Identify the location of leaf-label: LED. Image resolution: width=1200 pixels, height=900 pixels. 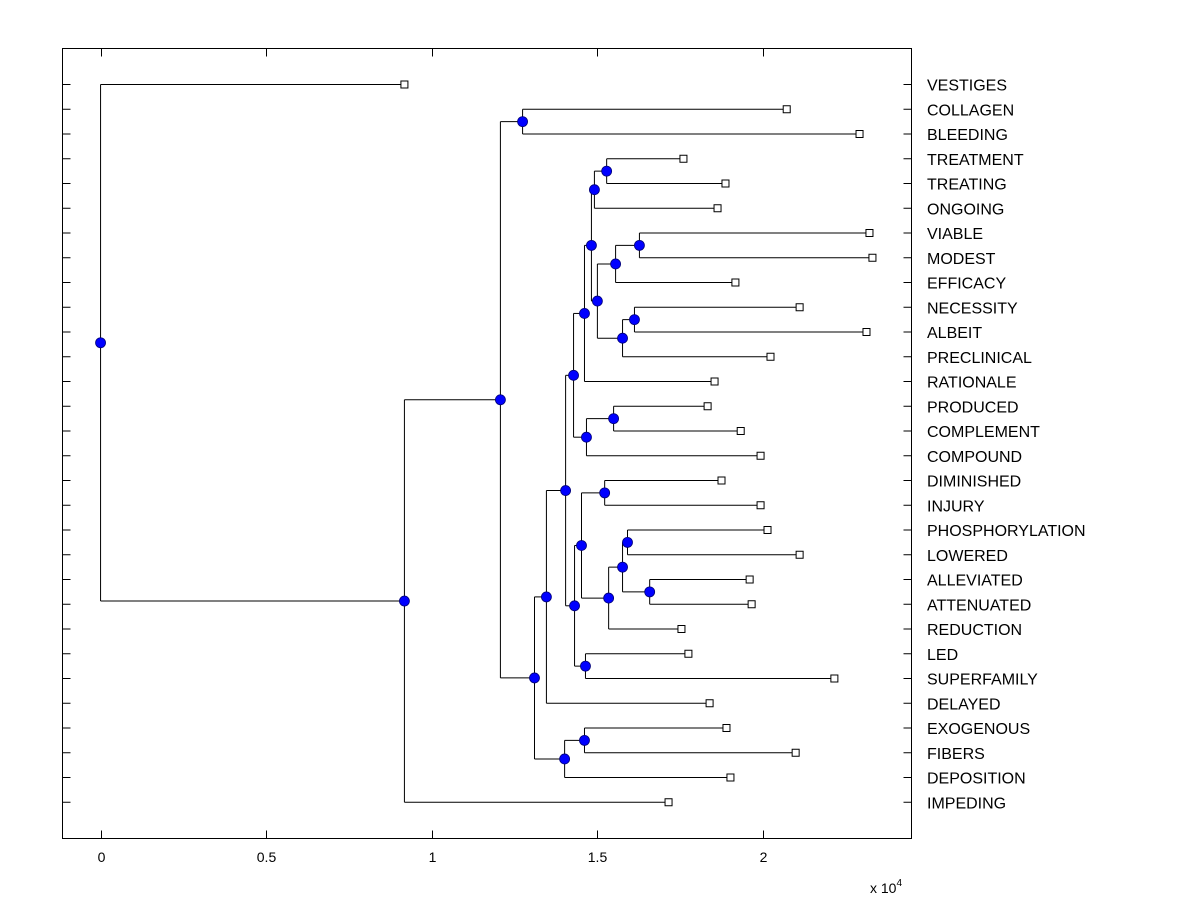
(942, 655).